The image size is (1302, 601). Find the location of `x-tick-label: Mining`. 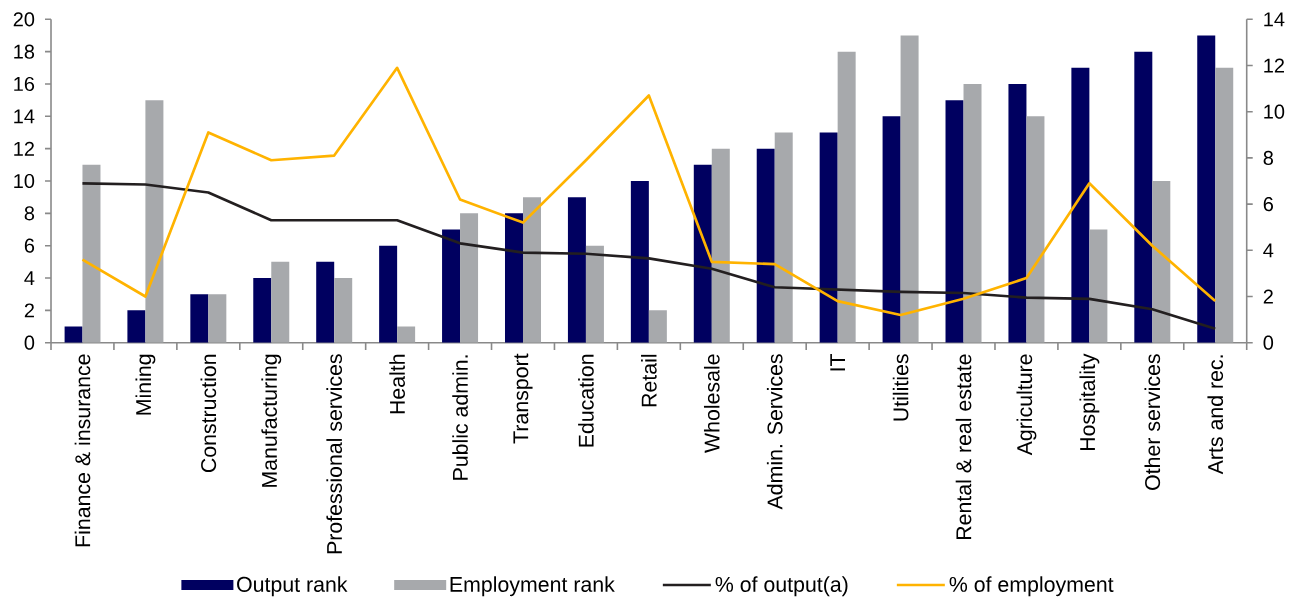

x-tick-label: Mining is located at coordinates (145, 384).